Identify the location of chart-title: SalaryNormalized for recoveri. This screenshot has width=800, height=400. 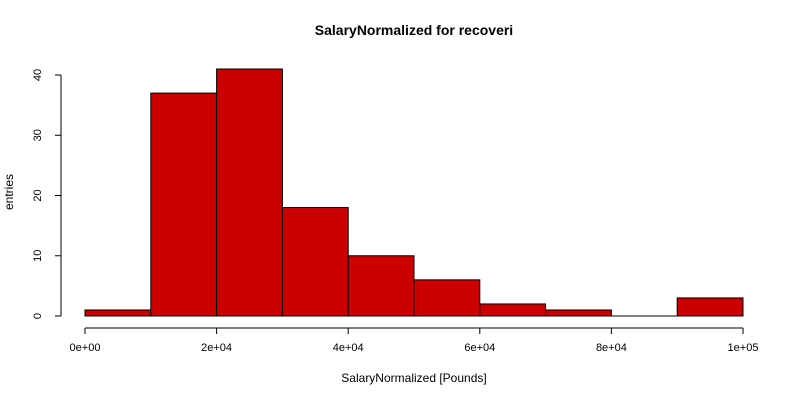
(414, 30).